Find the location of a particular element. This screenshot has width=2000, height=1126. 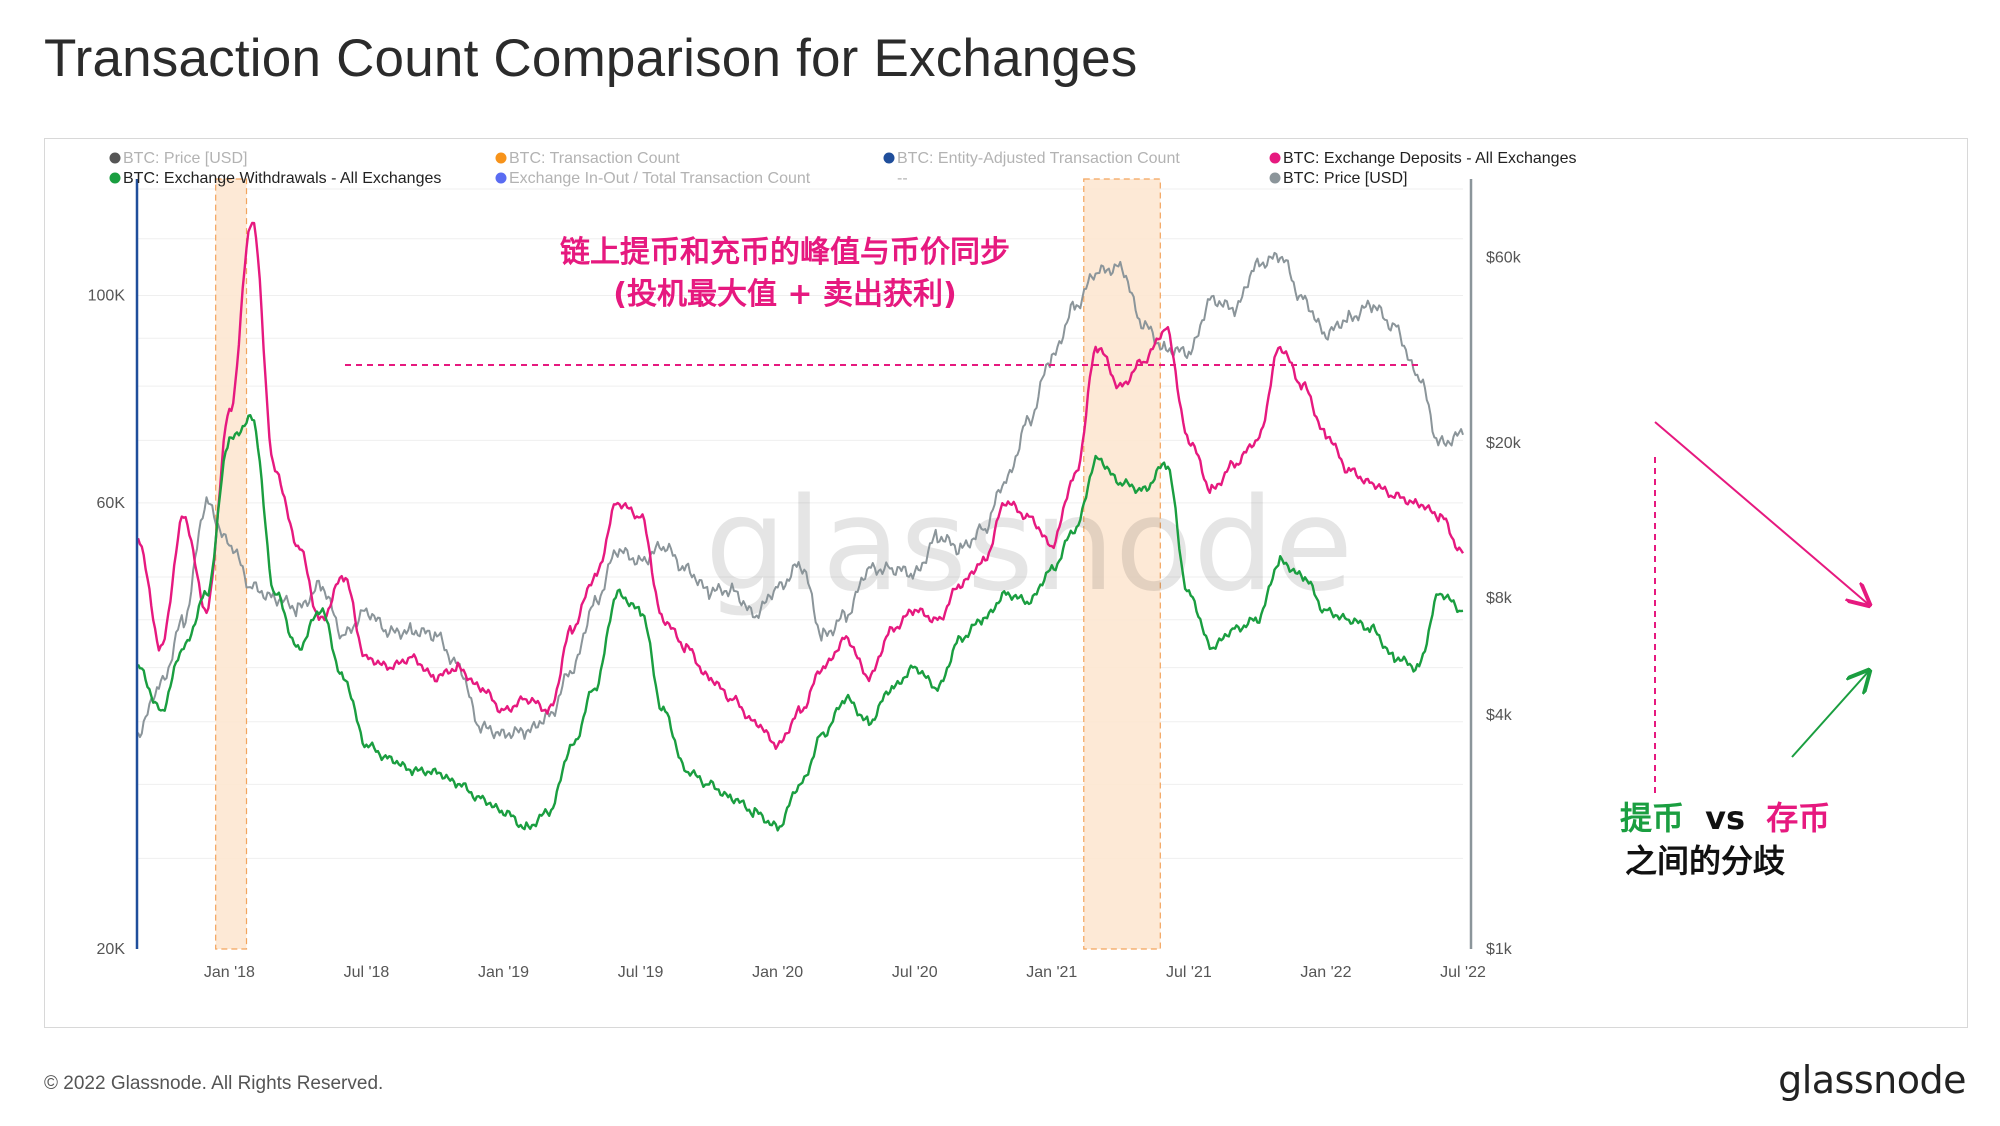

legend-item: BTC: Exchange Deposits - All Exchanges is located at coordinates (1429, 158).